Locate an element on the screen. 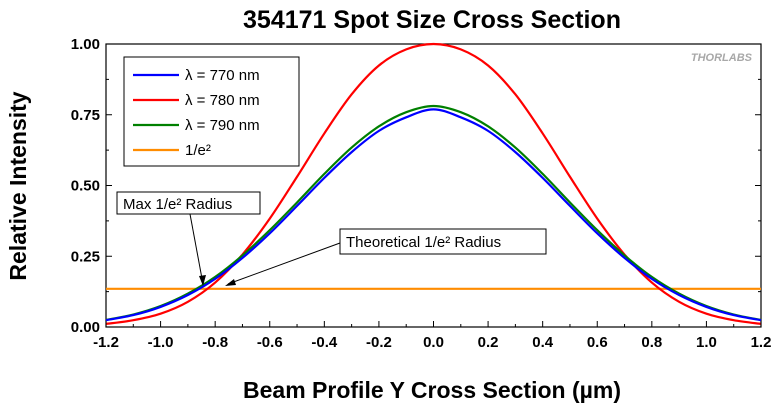 This screenshot has height=409, width=780. x-tick-label: 0.8 is located at coordinates (651, 342).